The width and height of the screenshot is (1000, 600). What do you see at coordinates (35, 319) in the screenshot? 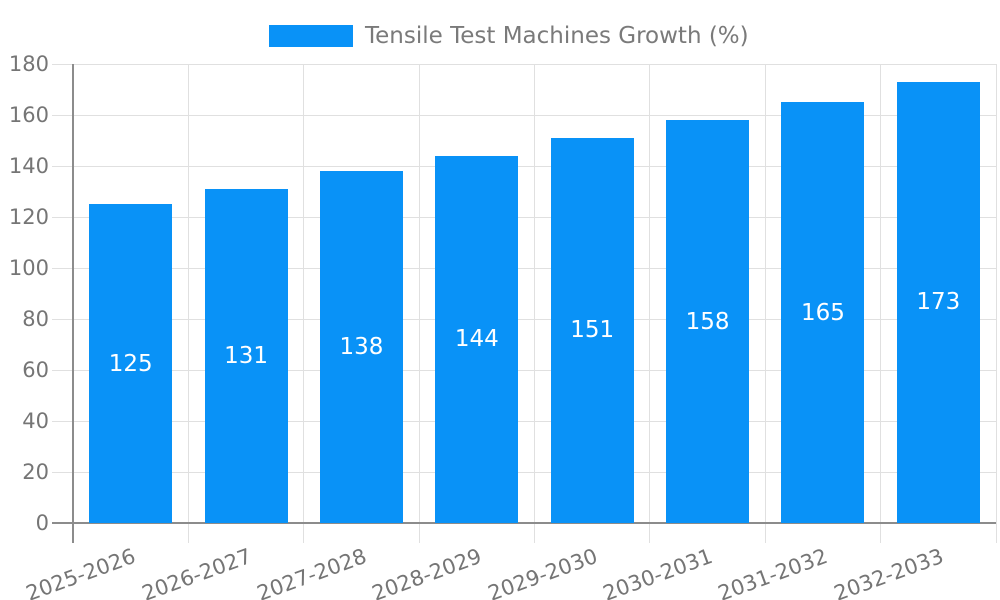
I see `y-tick-label: 80` at bounding box center [35, 319].